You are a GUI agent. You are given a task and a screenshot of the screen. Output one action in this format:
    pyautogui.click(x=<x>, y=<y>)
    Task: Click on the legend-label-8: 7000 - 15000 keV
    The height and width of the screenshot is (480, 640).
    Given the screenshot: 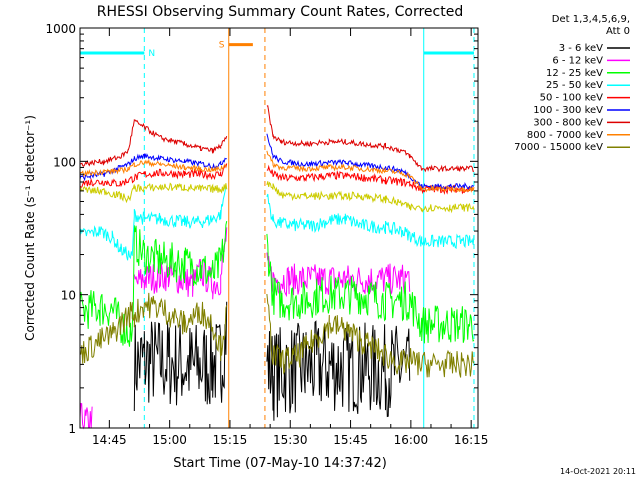 What is the action you would take?
    pyautogui.click(x=558, y=147)
    